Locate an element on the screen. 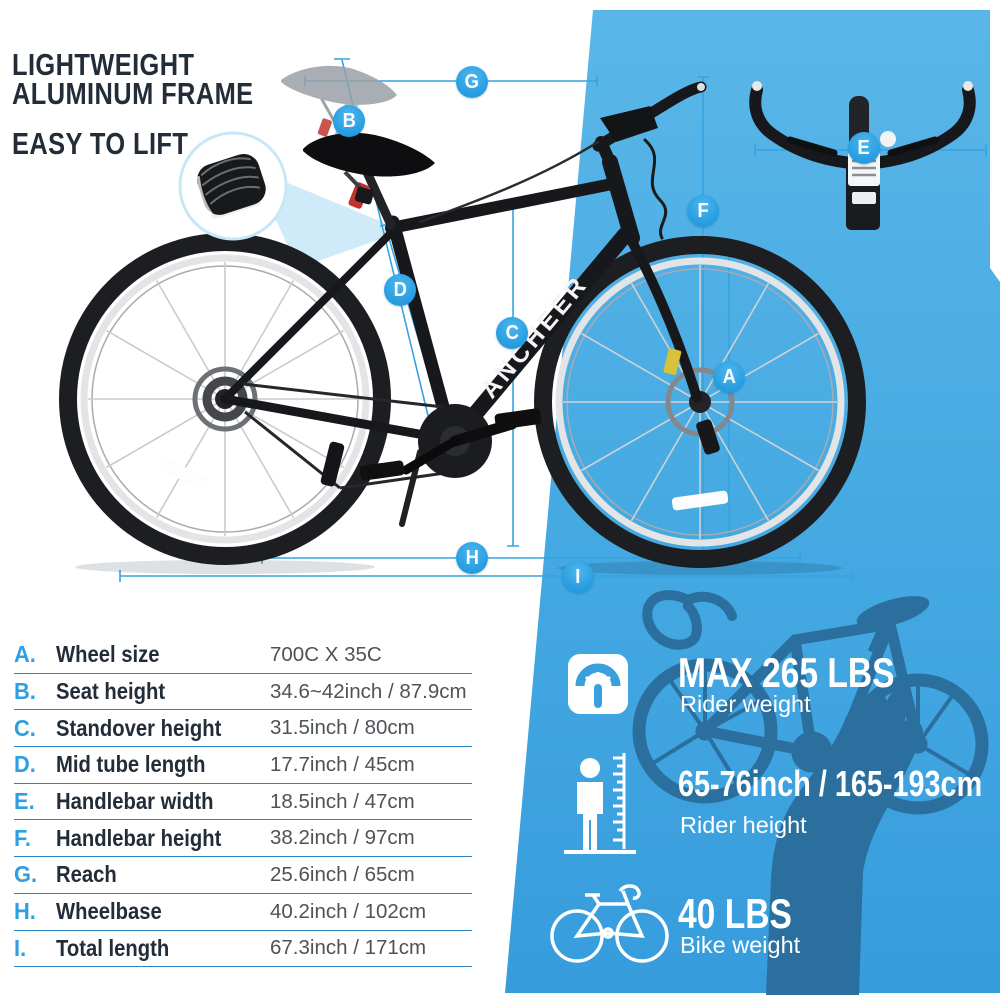  spec-row-handlebar-height: F. Handlebar height 38.2inch / 97cm is located at coordinates (243, 839).